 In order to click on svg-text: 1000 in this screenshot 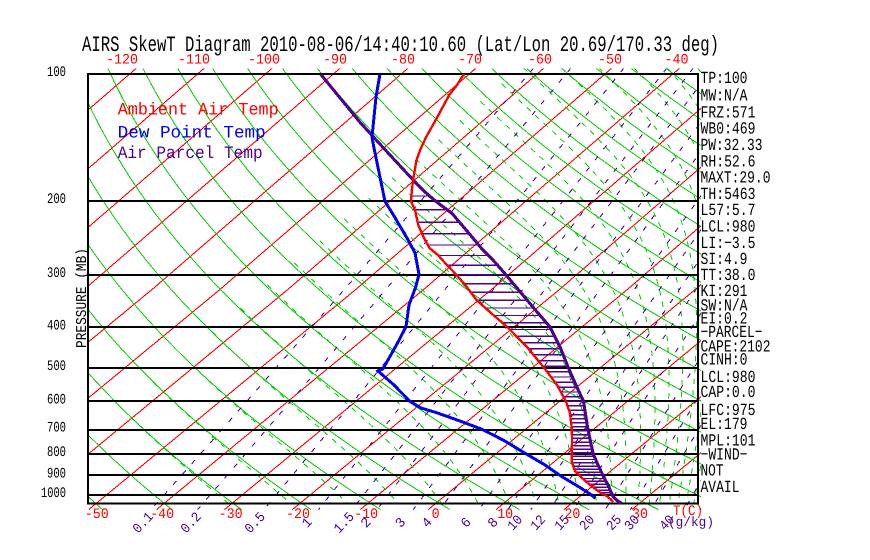, I will do `click(53, 494)`.